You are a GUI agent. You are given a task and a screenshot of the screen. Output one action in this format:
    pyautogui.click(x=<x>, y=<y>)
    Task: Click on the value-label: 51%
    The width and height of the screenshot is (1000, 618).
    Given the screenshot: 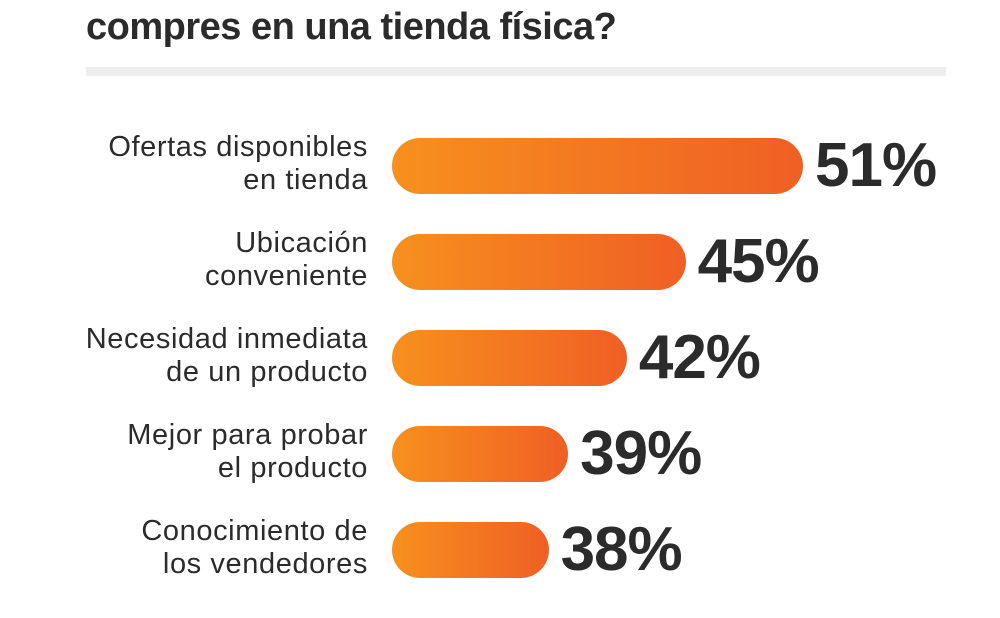 What is the action you would take?
    pyautogui.click(x=876, y=165)
    